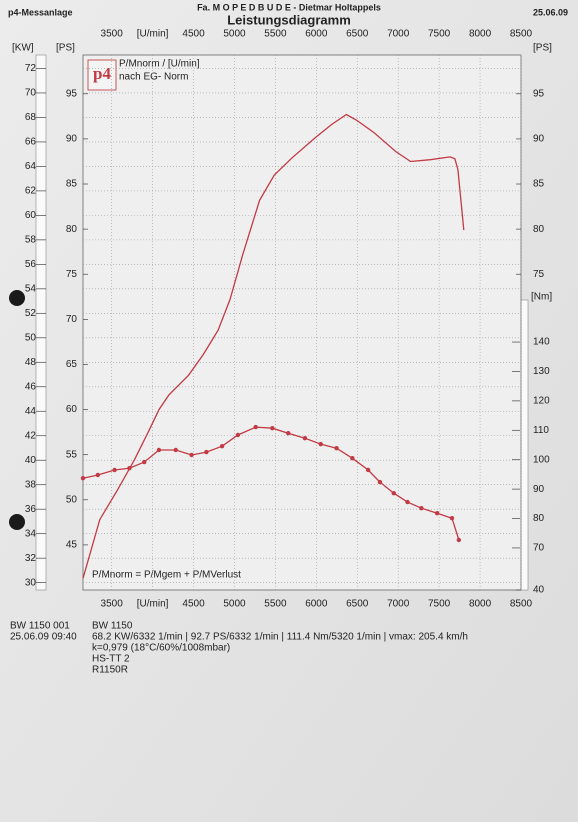  What do you see at coordinates (193, 604) in the screenshot?
I see `x-tick-label: 4500` at bounding box center [193, 604].